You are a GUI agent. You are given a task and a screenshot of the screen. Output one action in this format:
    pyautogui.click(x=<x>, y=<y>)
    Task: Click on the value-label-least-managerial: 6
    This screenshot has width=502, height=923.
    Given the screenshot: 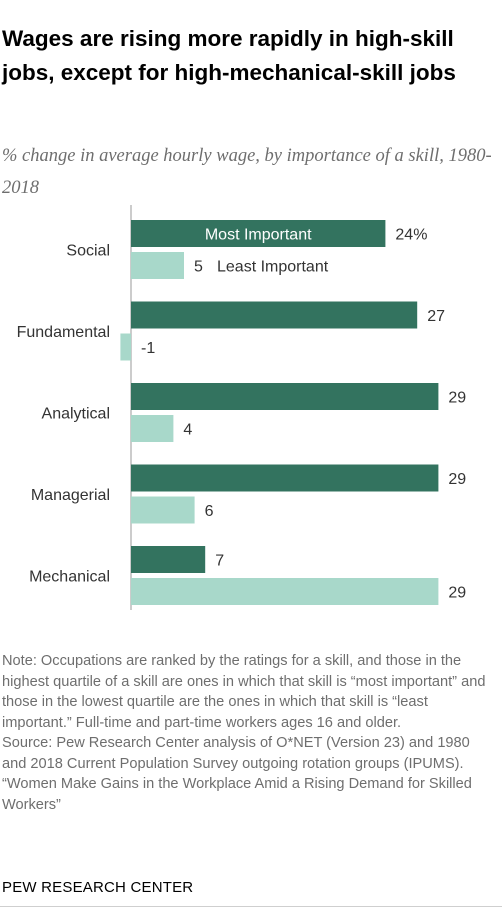 What is the action you would take?
    pyautogui.click(x=209, y=511)
    